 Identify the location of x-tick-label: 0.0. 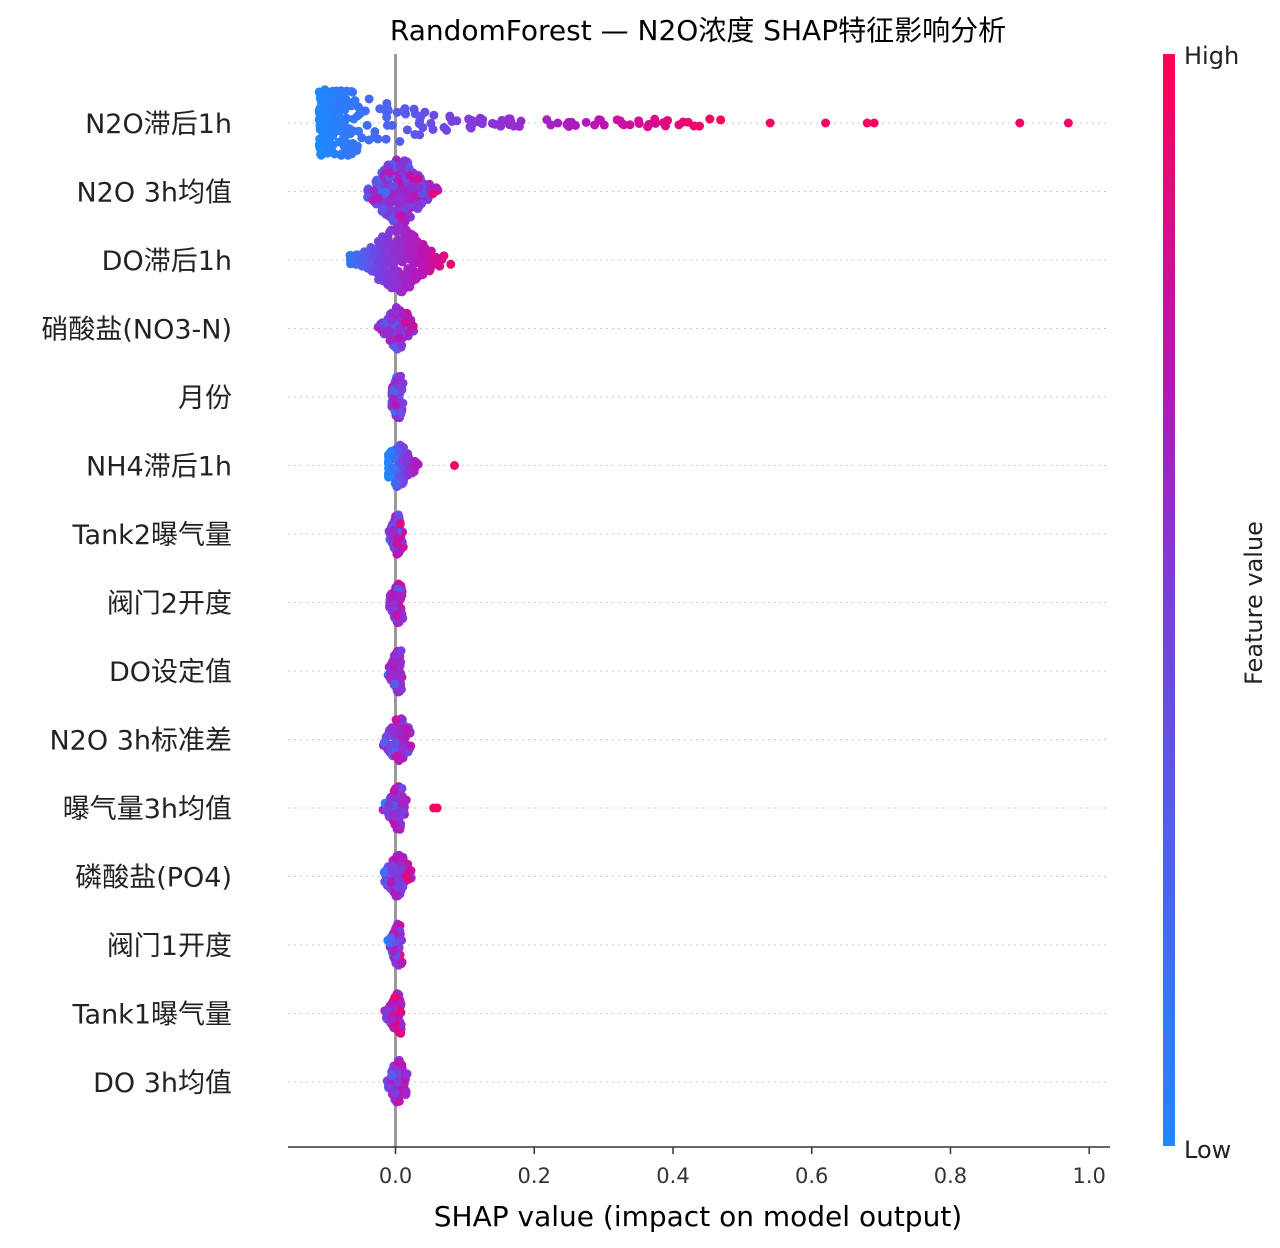
(395, 1176).